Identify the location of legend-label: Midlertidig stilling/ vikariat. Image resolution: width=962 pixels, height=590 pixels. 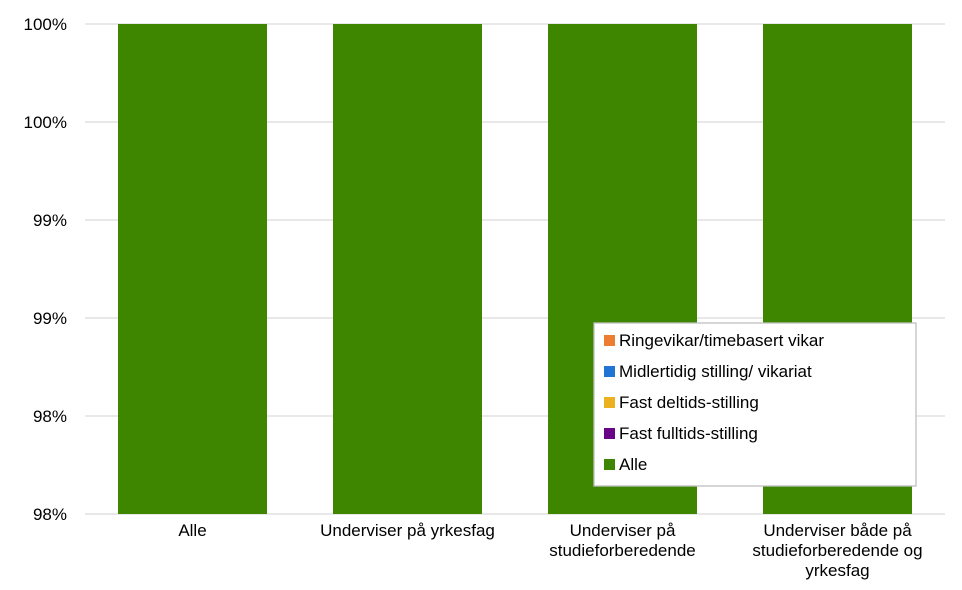
(715, 371).